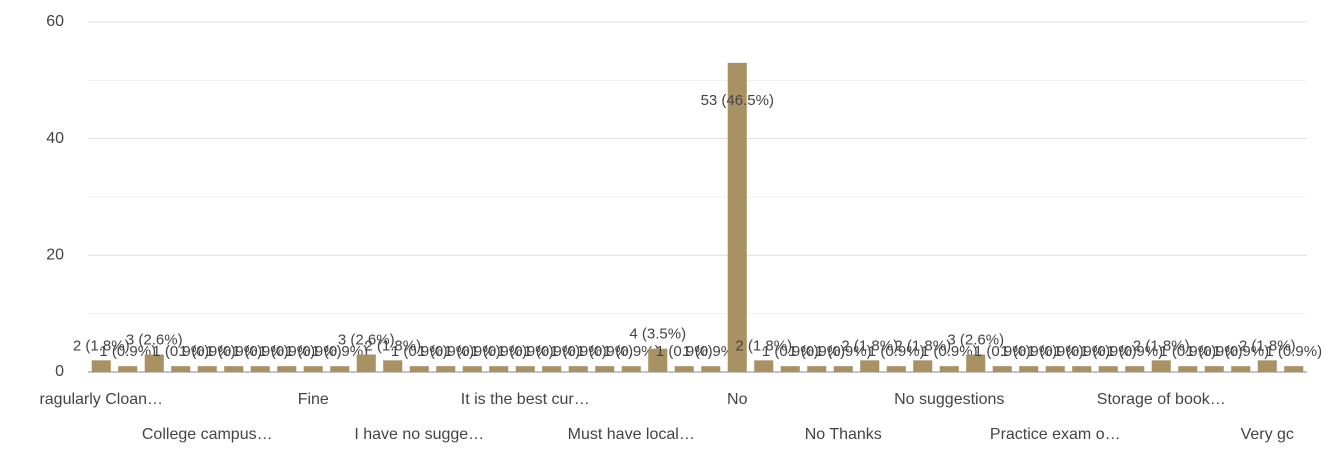 The image size is (1329, 450). What do you see at coordinates (949, 399) in the screenshot?
I see `x-tick-label: No suggestions` at bounding box center [949, 399].